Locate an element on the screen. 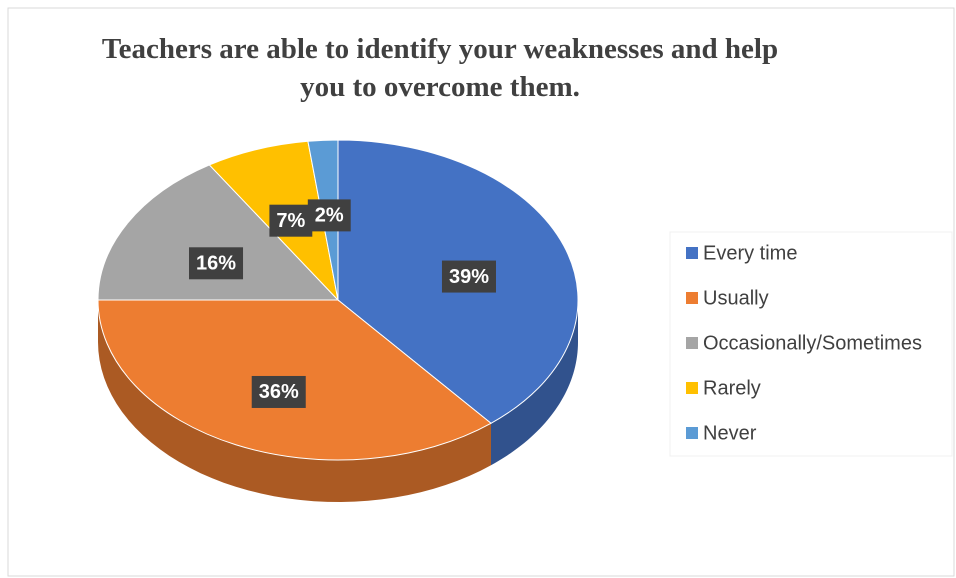 This screenshot has width=956, height=578. data-label-text: 39% is located at coordinates (469, 277).